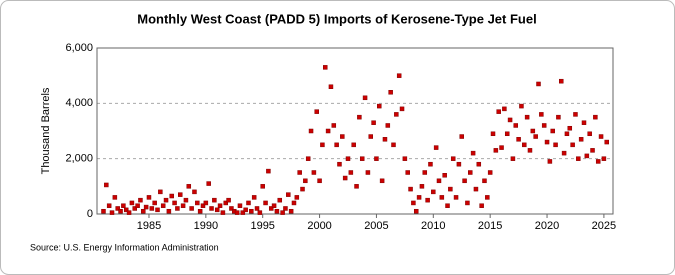  I want to click on x-tick-label: 2000, so click(319, 226).